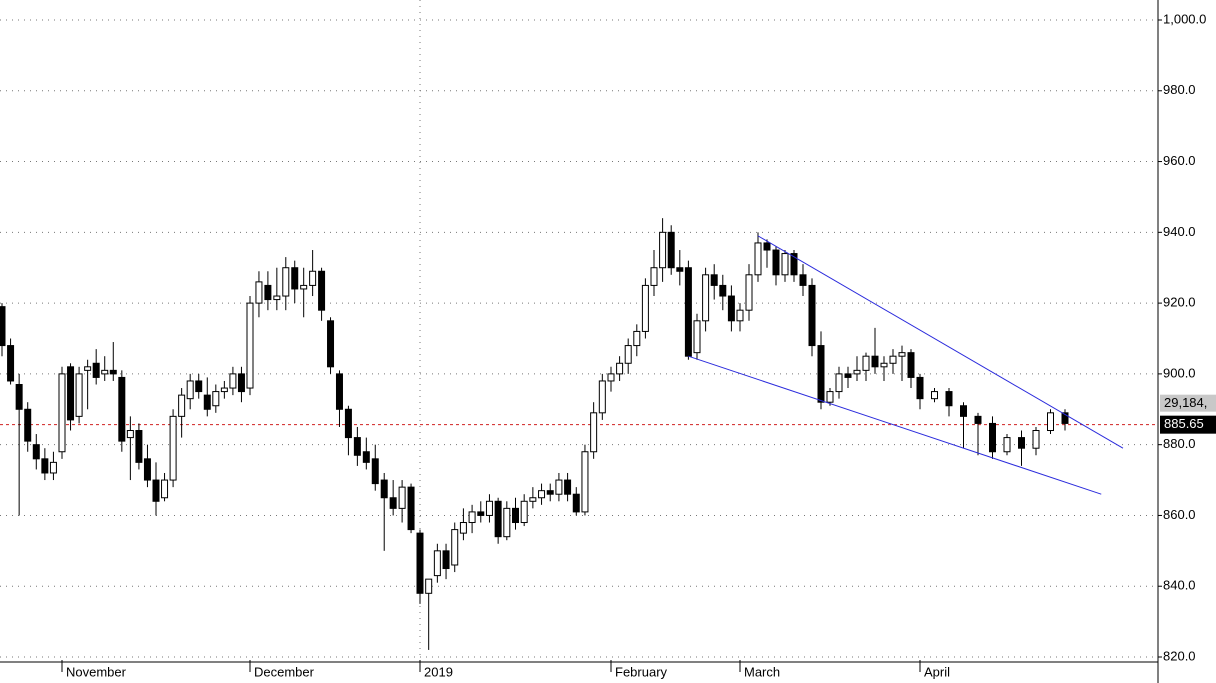  Describe the element at coordinates (1179, 302) in the screenshot. I see `y-tick-label: 920.0` at that location.